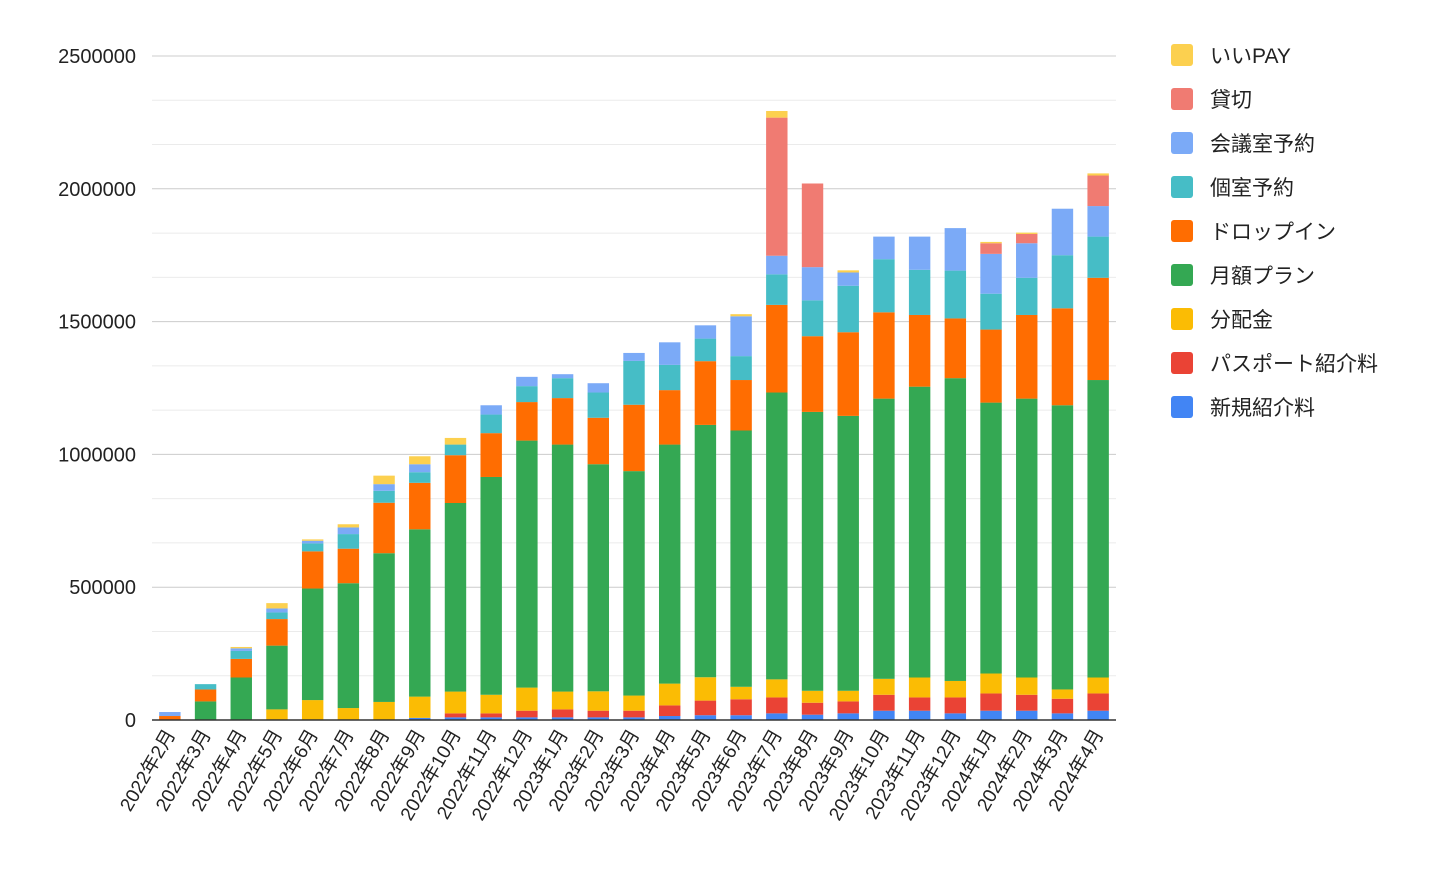  What do you see at coordinates (102, 588) in the screenshot?
I see `y-tick-label: 500000` at bounding box center [102, 588].